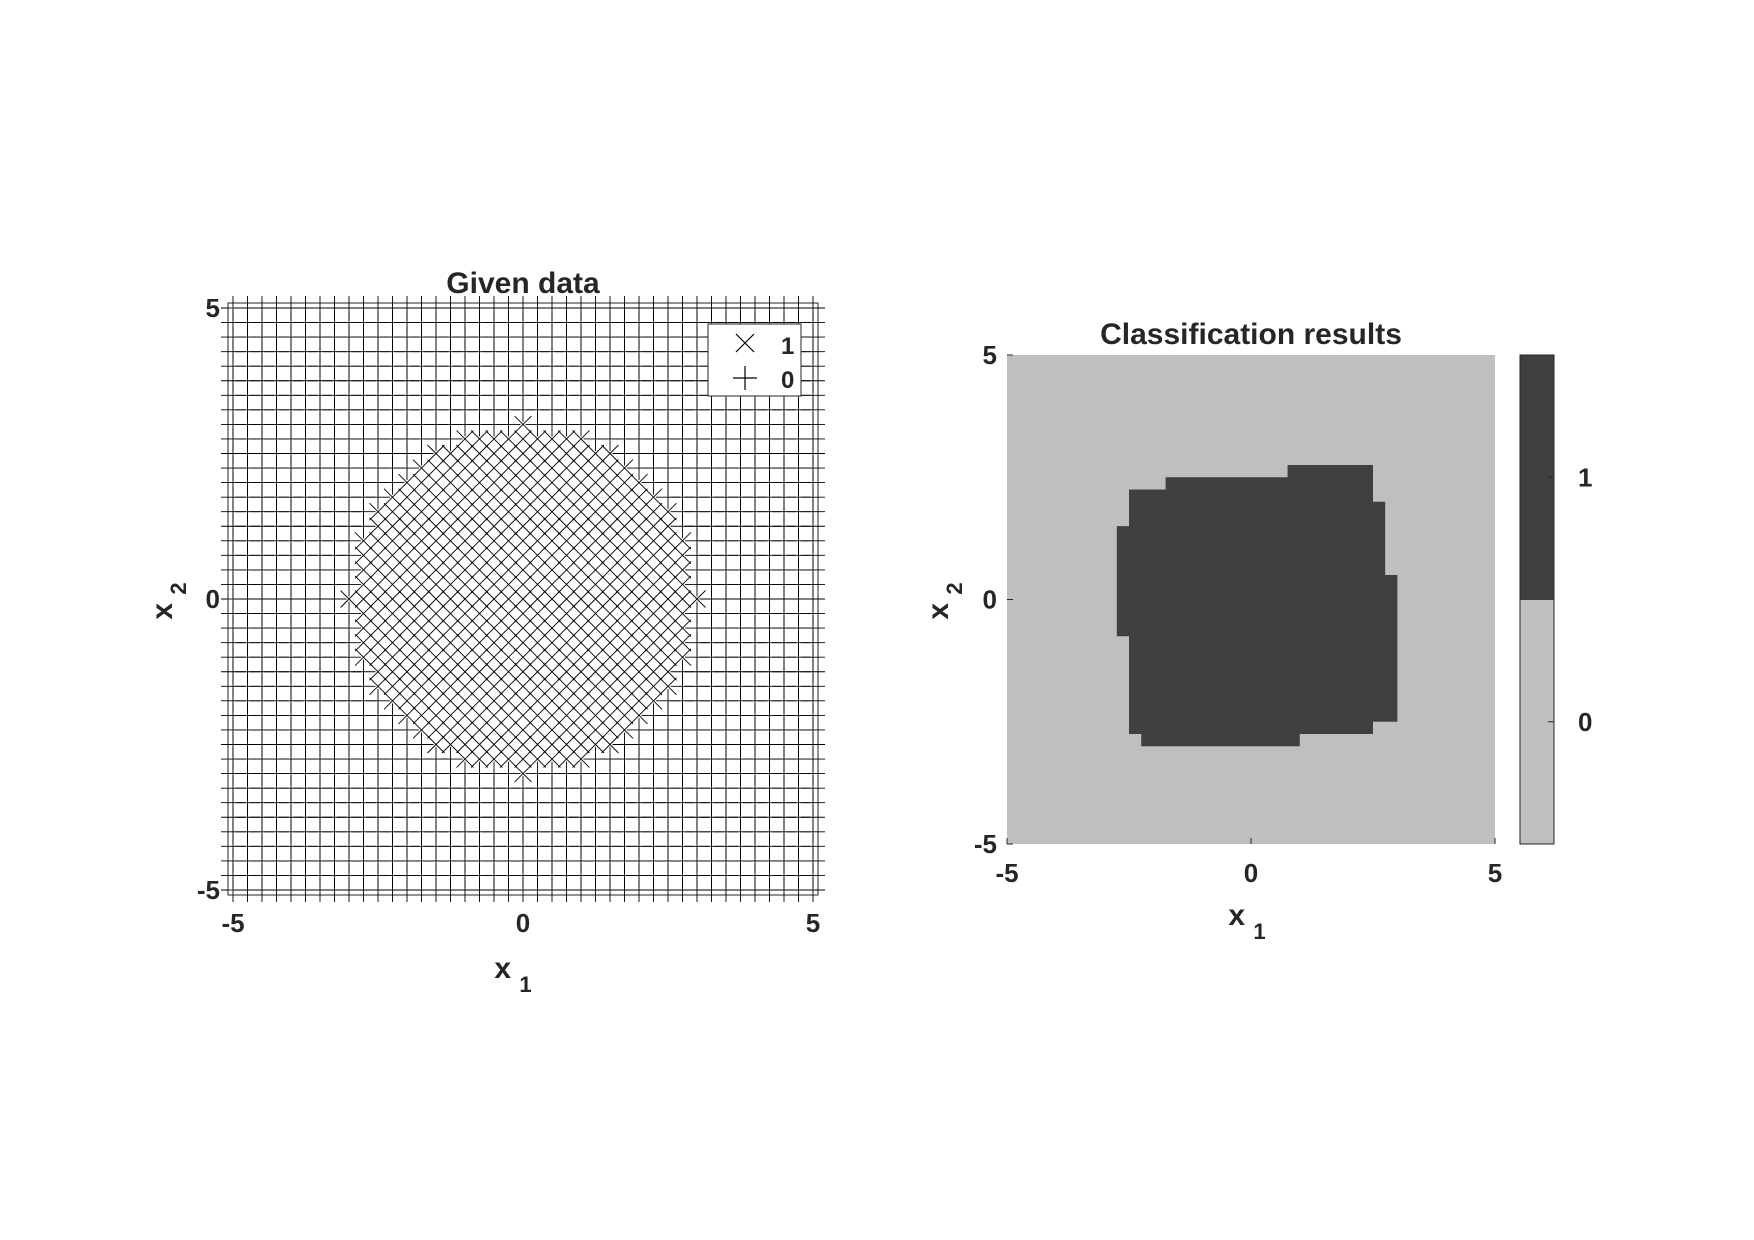  What do you see at coordinates (1251, 334) in the screenshot?
I see `classification-results-title: Classification results` at bounding box center [1251, 334].